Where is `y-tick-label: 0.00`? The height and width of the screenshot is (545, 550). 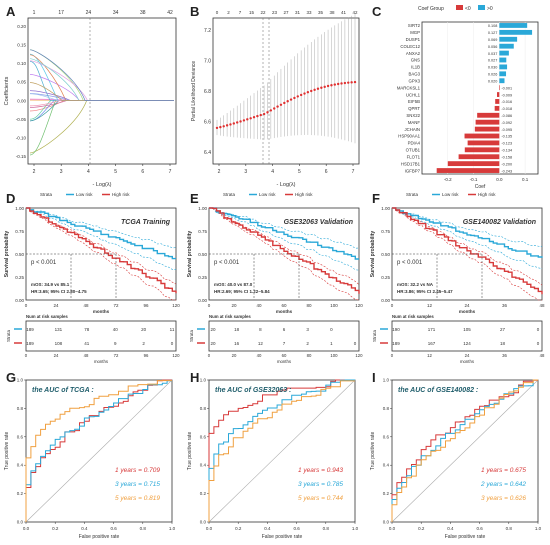
y-tick-label: 0.00 is located at coordinates (202, 300).